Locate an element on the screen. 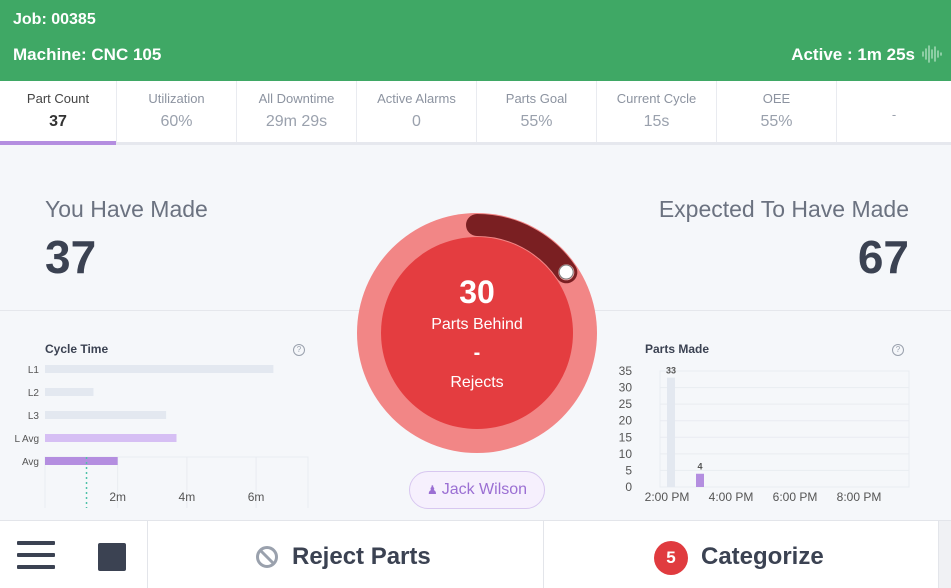  stop-icon is located at coordinates (112, 557).